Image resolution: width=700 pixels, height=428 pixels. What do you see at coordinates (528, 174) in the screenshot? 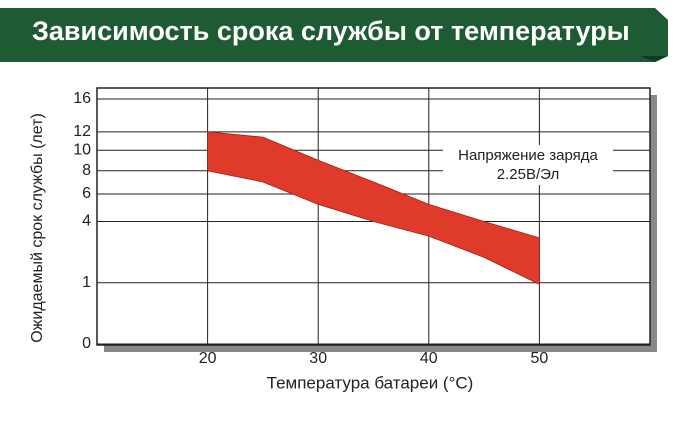
I see `annotation: 2.25В/Эл` at bounding box center [528, 174].